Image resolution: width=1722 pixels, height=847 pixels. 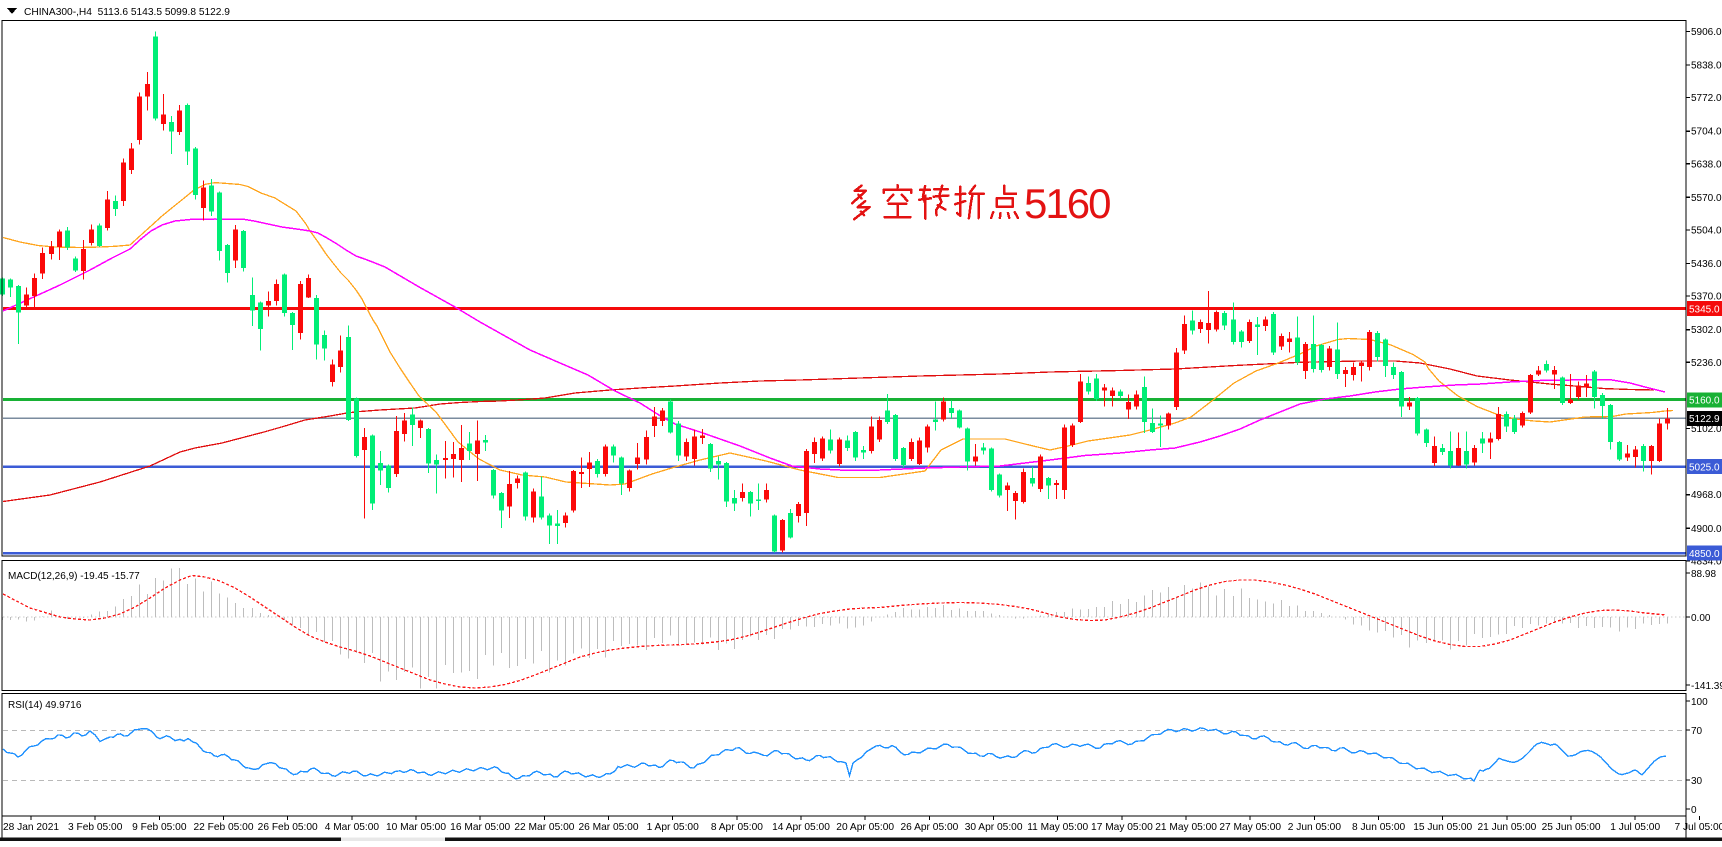 What do you see at coordinates (1706, 230) in the screenshot?
I see `svg-text: 5504.0` at bounding box center [1706, 230].